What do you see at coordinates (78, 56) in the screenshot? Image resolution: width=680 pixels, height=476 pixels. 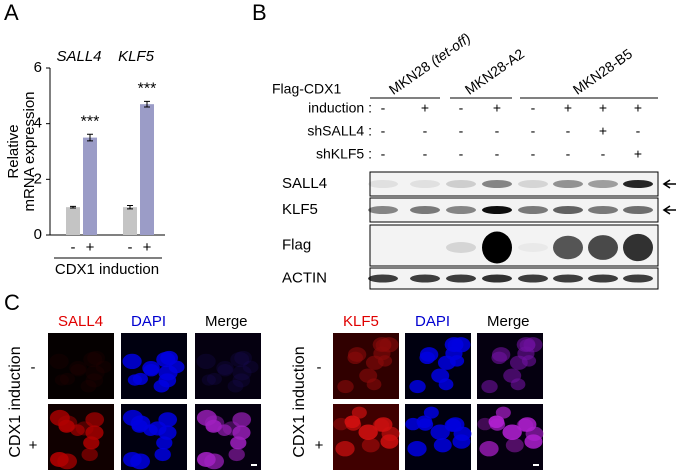 I see `group-label: SALL4` at bounding box center [78, 56].